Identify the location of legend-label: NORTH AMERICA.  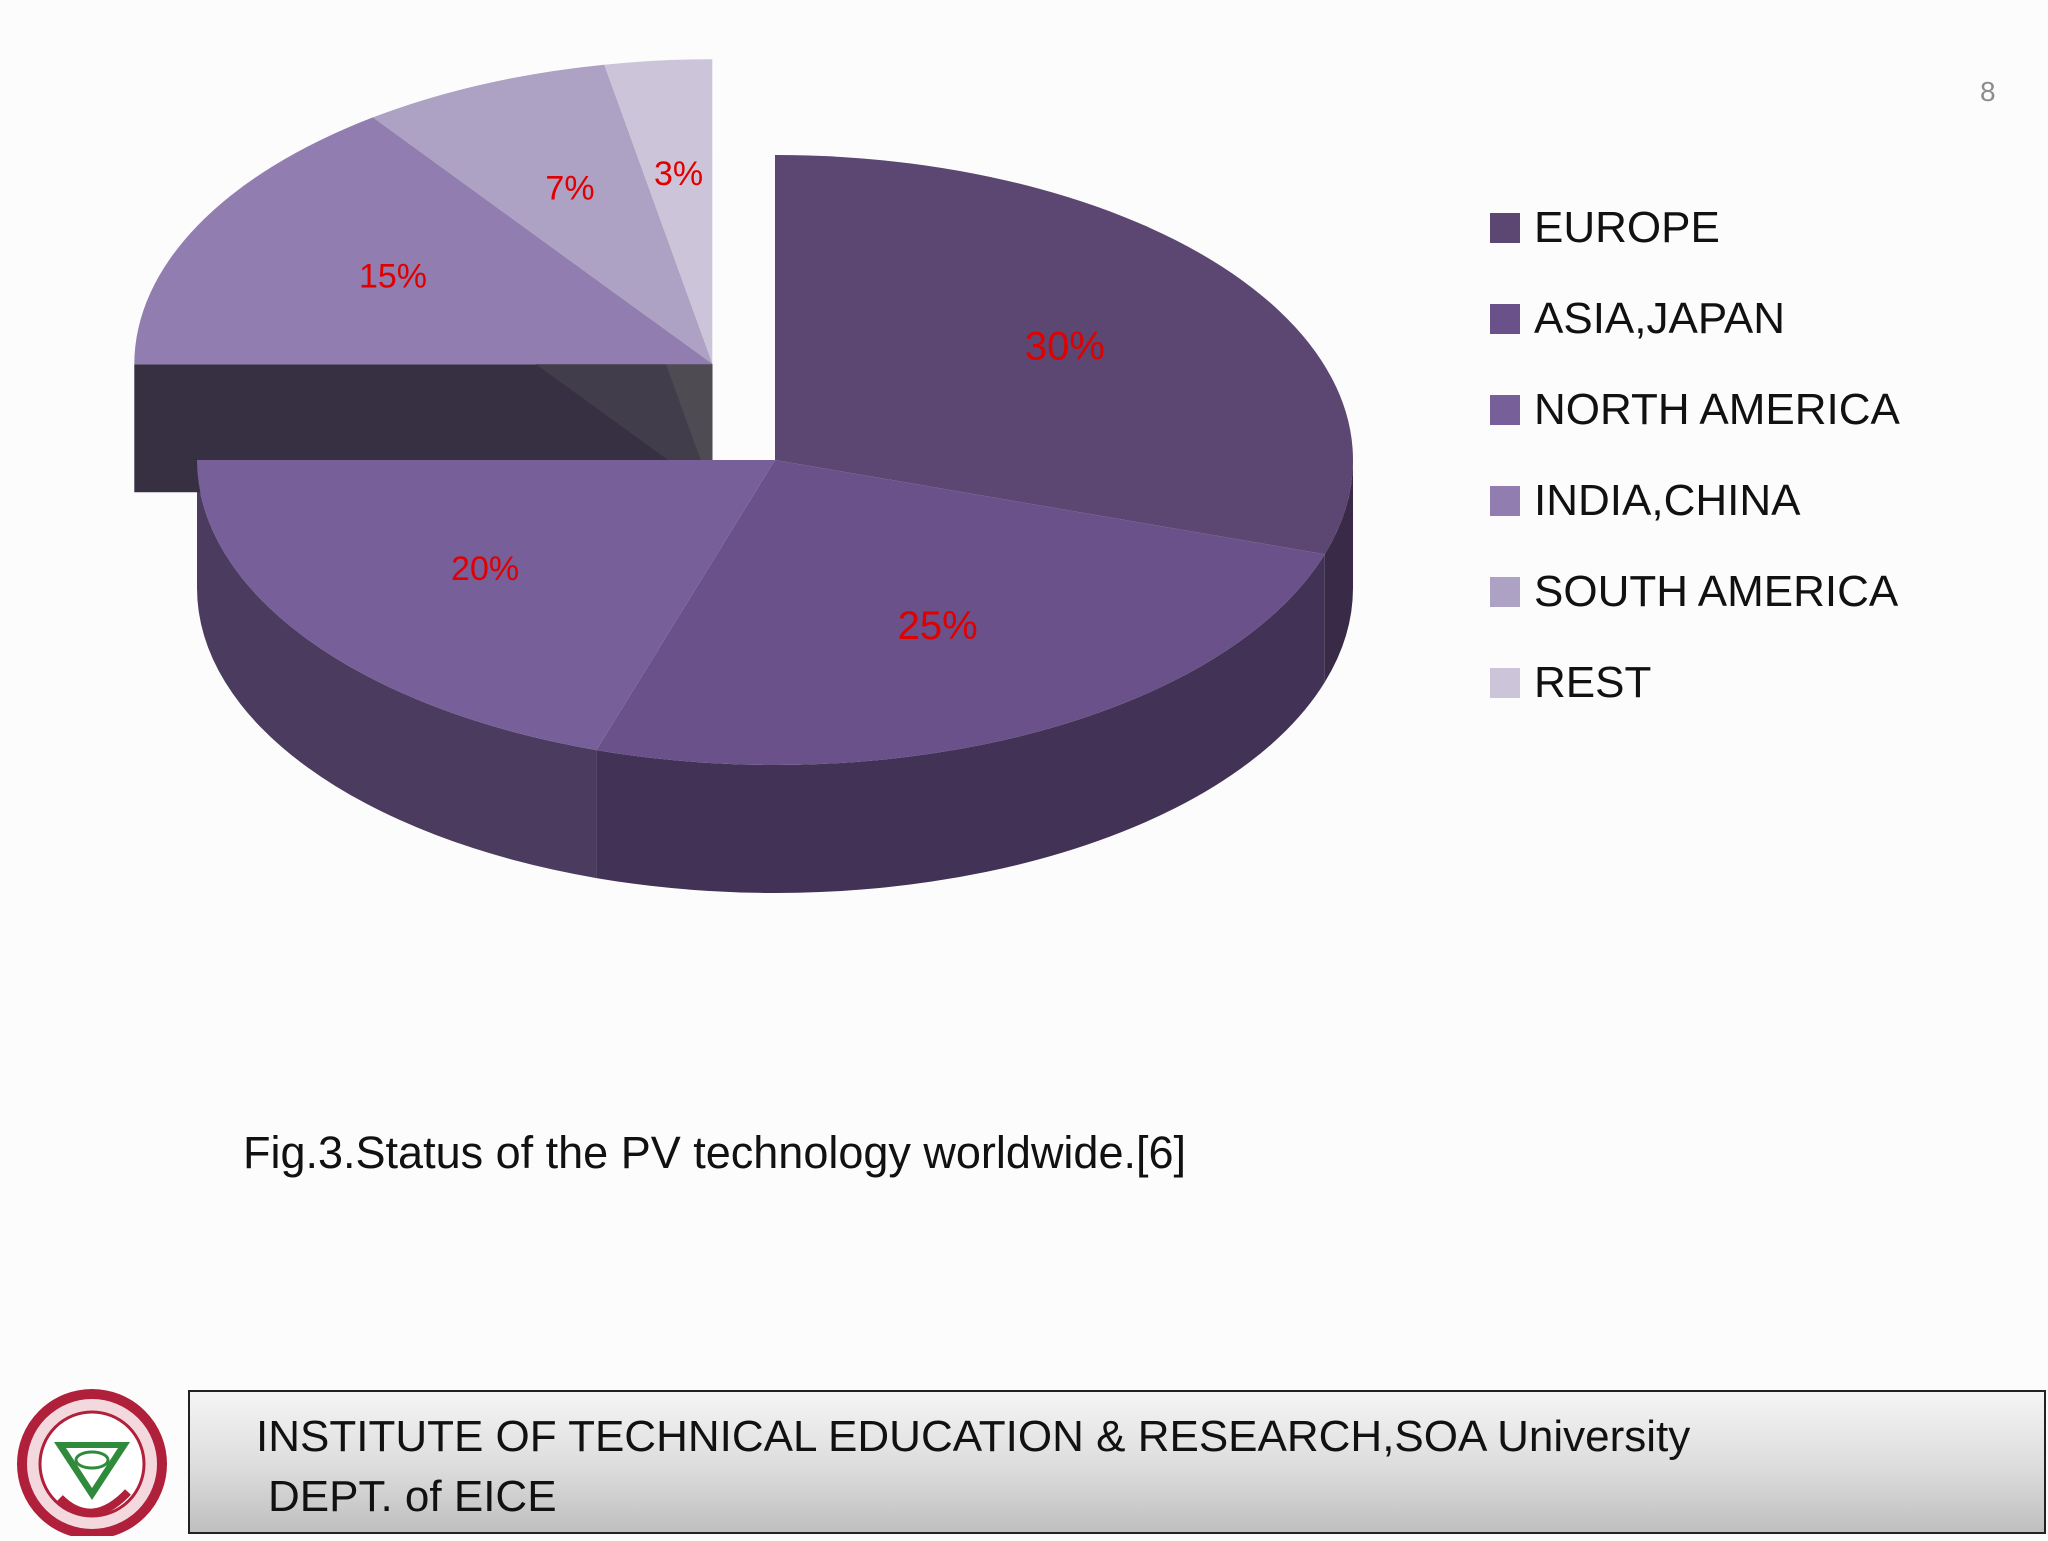
(1717, 409).